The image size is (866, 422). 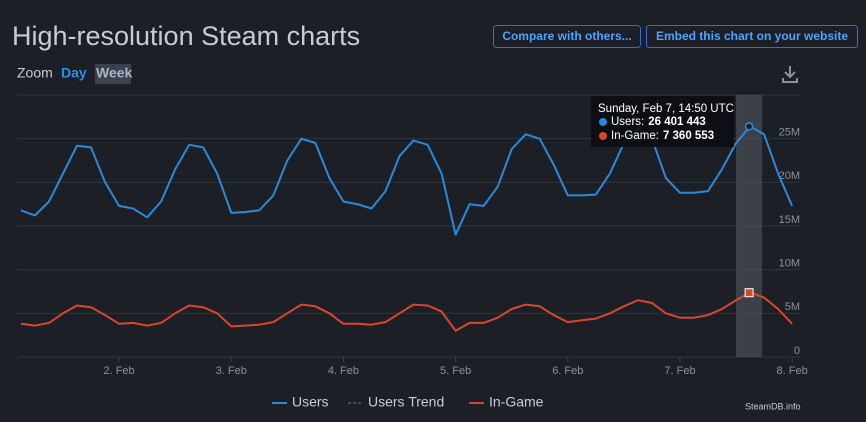 I want to click on y-tick-label: 15M, so click(x=789, y=220).